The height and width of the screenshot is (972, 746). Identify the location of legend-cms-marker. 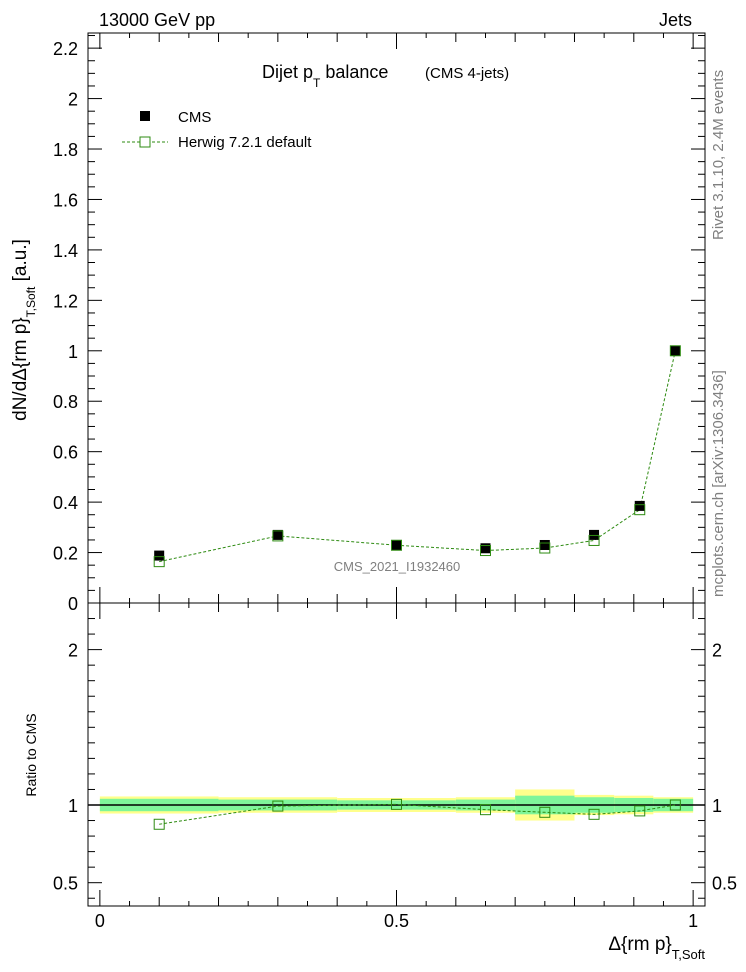
(145, 116).